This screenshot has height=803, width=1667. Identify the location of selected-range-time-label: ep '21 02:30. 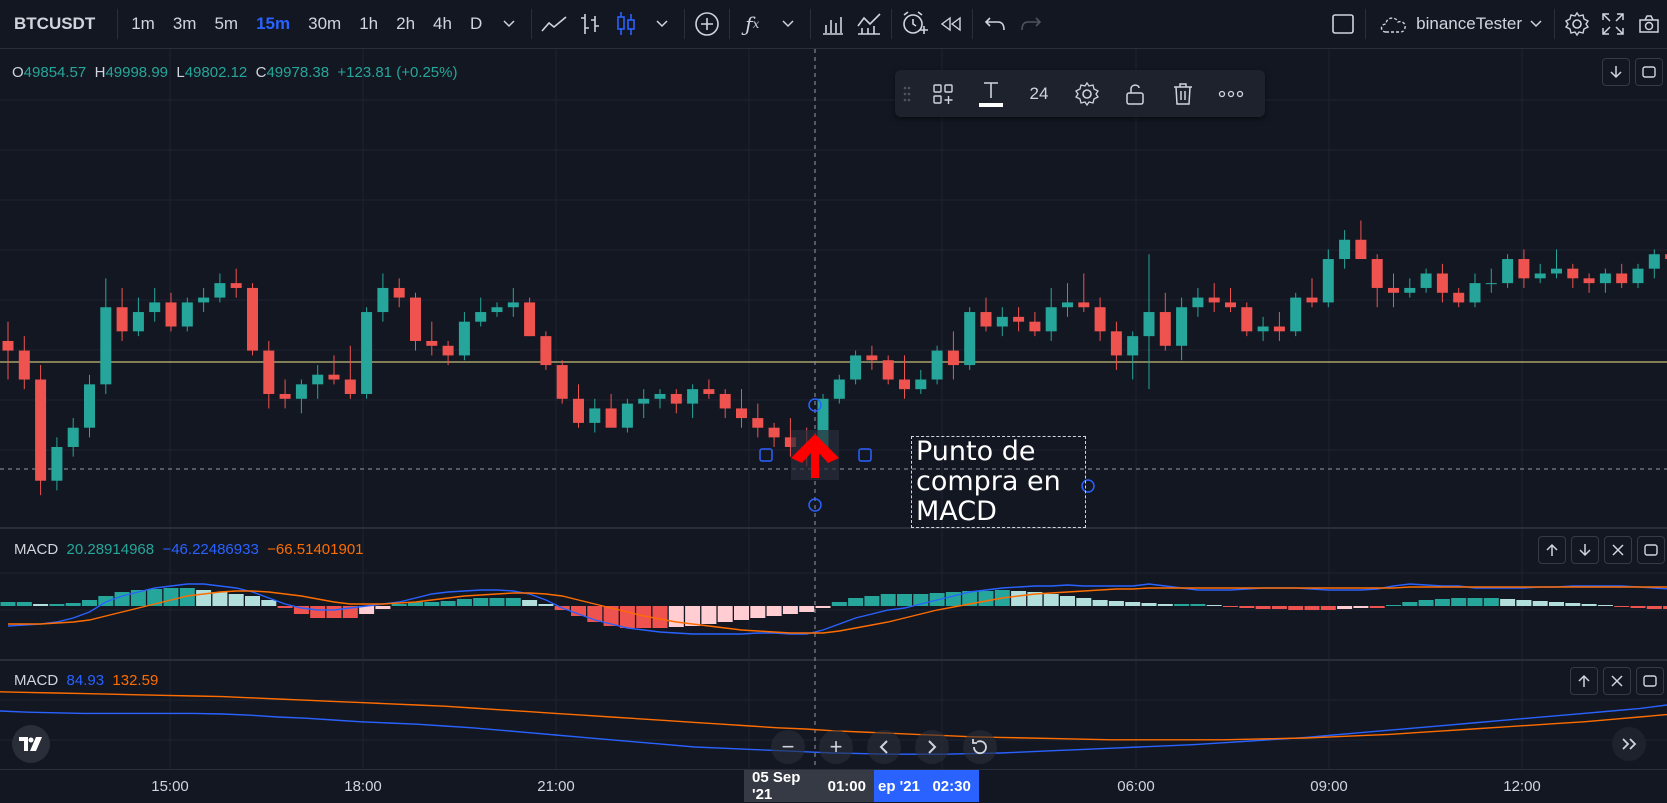
(926, 786).